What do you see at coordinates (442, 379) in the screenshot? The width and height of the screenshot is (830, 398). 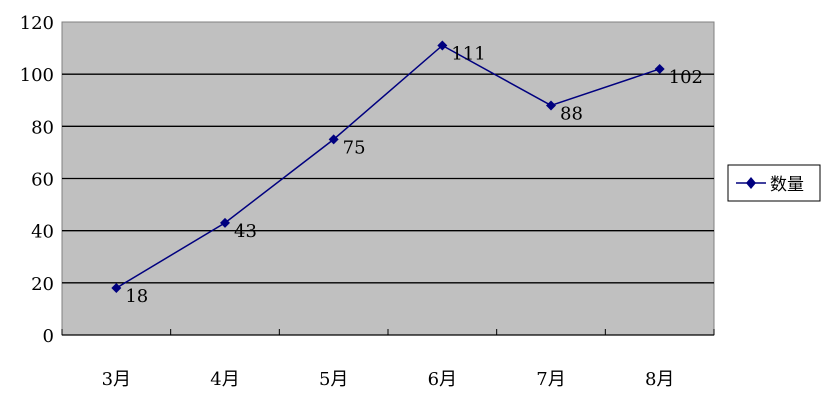 I see `x-tick-label: 6月` at bounding box center [442, 379].